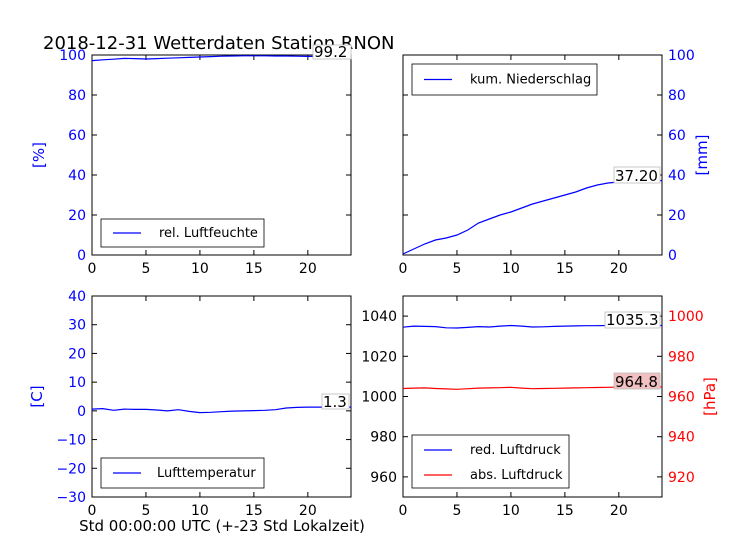 Image resolution: width=736 pixels, height=552 pixels. Describe the element at coordinates (516, 475) in the screenshot. I see `legend-entry: abs. Luftdruck` at that location.